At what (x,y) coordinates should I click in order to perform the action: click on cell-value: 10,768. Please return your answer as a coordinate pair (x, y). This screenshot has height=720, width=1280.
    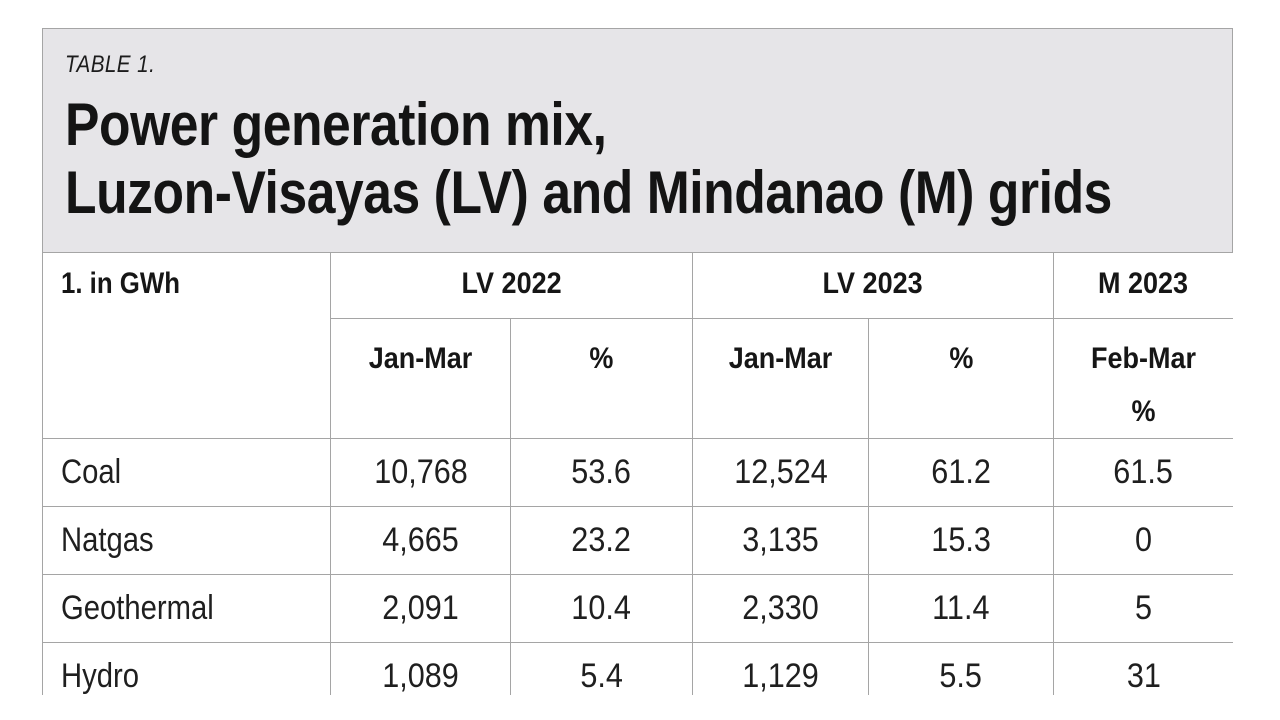
    Looking at the image, I should click on (420, 472).